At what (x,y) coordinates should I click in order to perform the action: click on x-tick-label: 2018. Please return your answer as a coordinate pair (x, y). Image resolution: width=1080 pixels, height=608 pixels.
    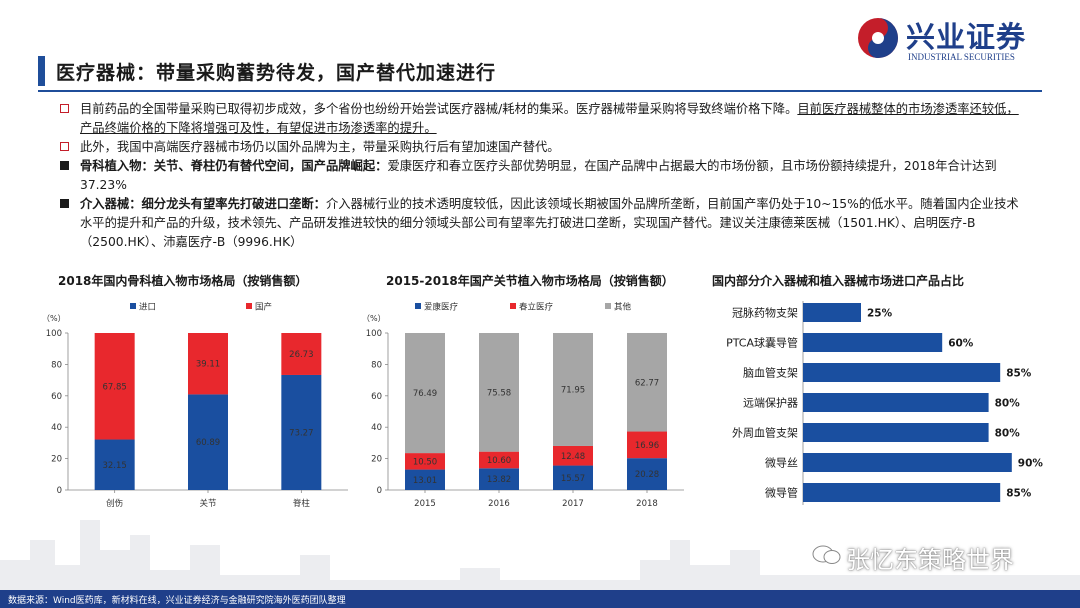
    Looking at the image, I should click on (647, 504).